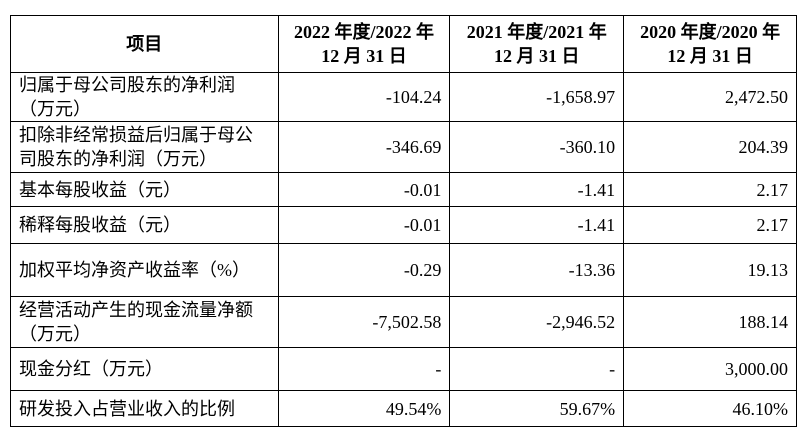 Image resolution: width=800 pixels, height=431 pixels. Describe the element at coordinates (536, 32) in the screenshot. I see `header-text: 2021 年度/2021 年` at that location.